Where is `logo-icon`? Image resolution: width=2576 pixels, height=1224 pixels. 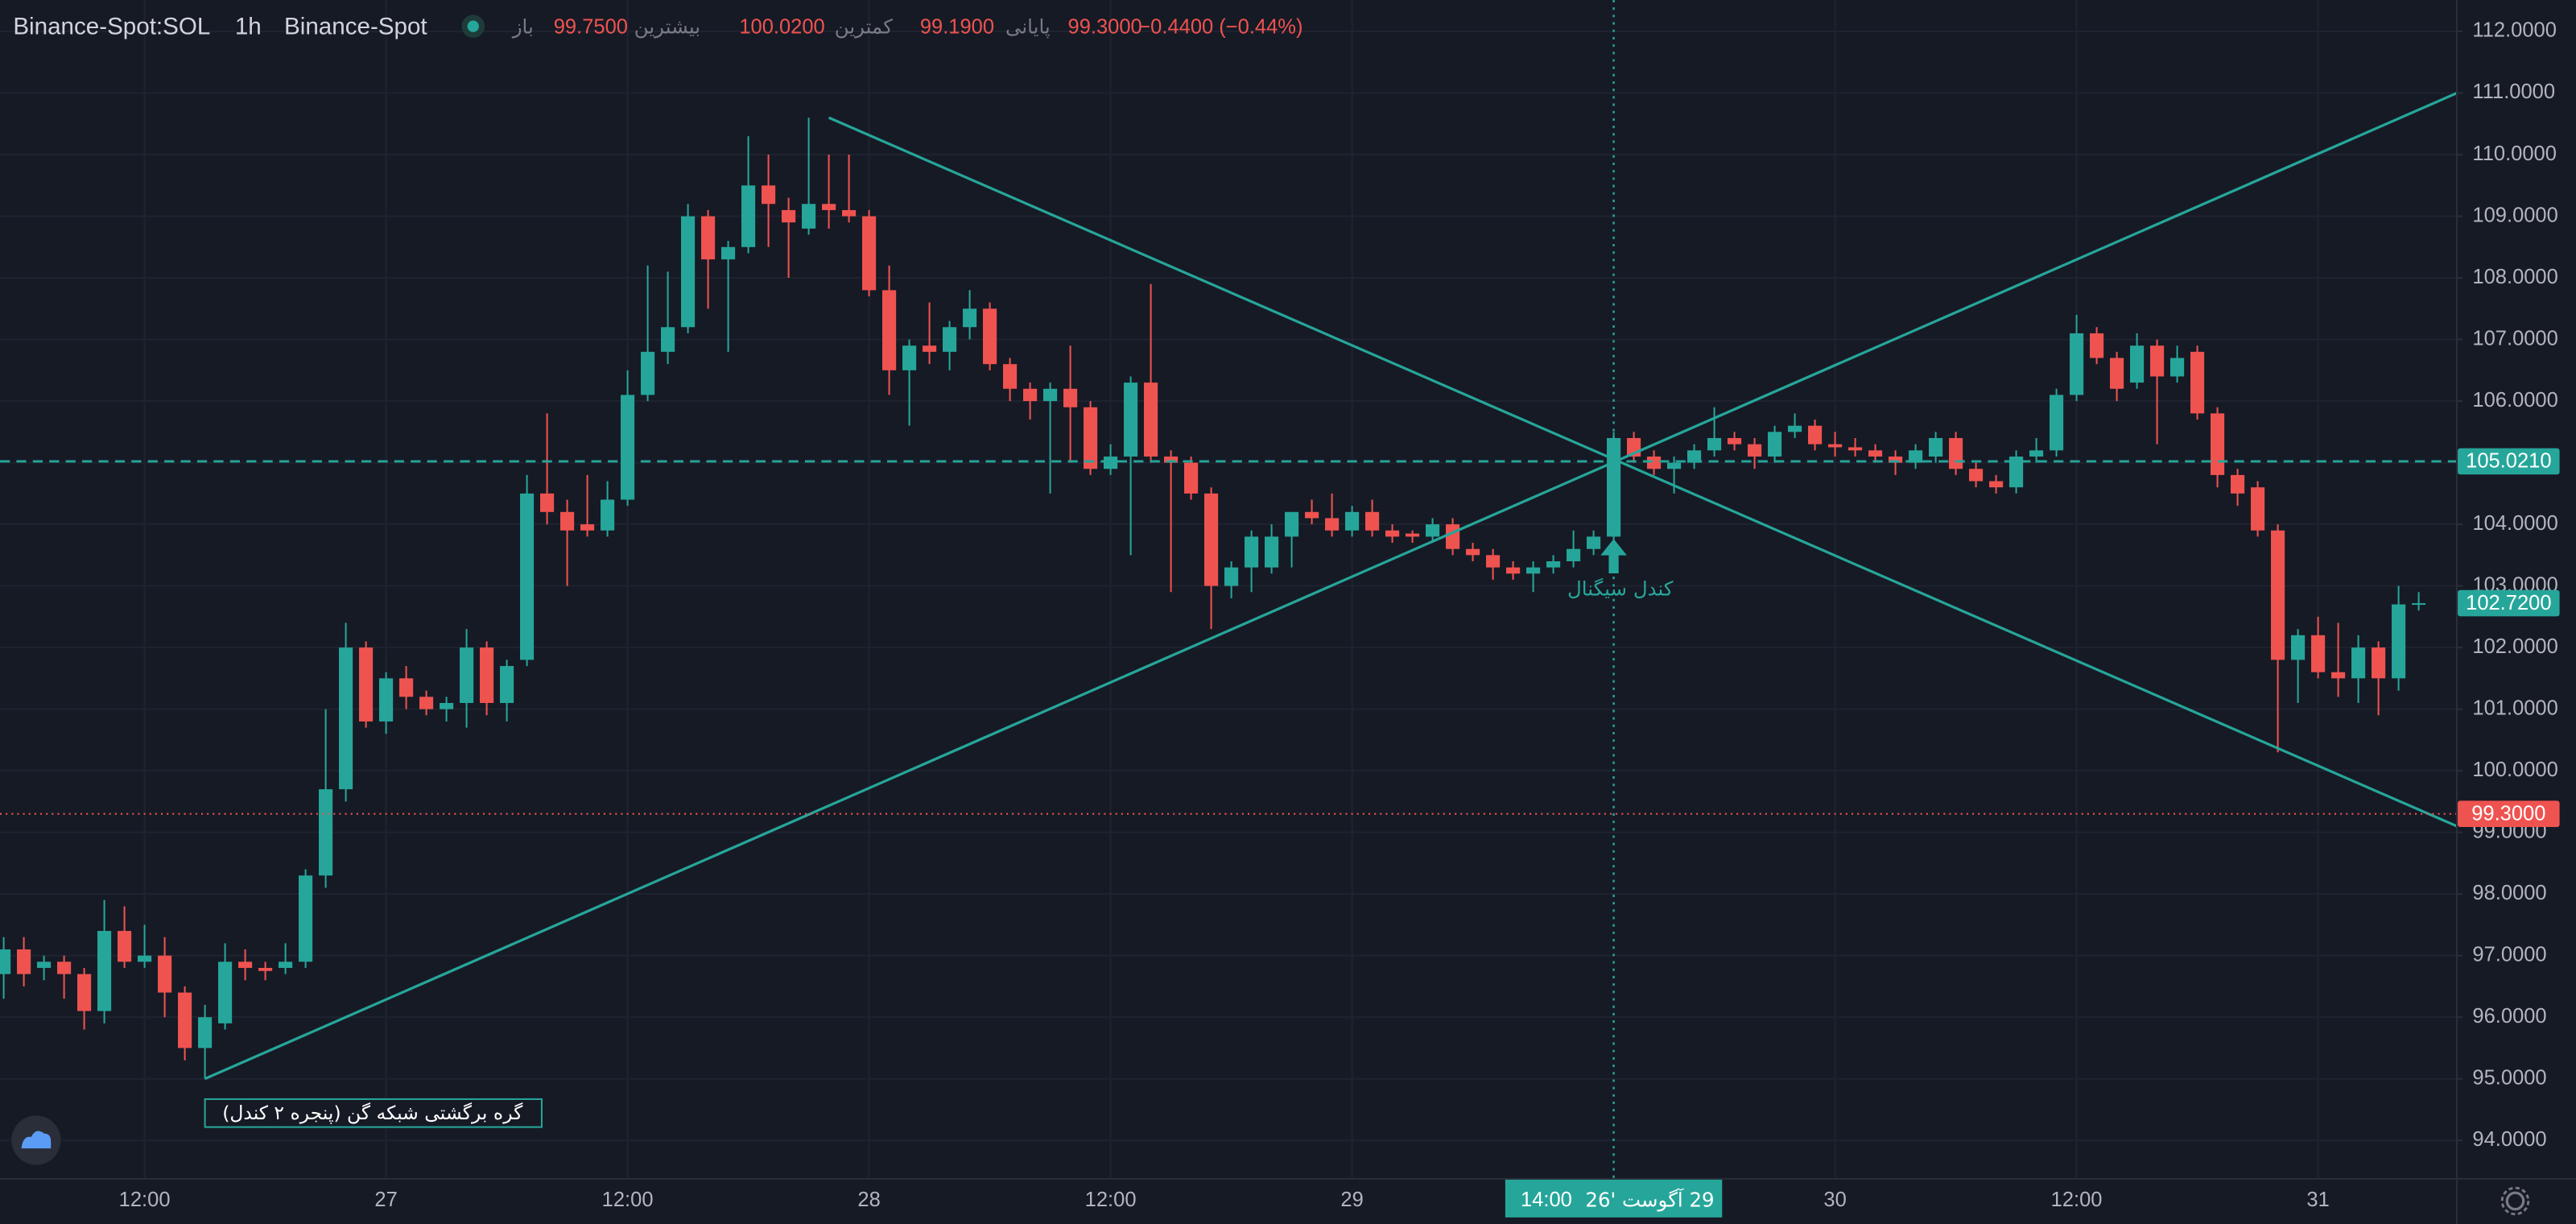 logo-icon is located at coordinates (36, 1140).